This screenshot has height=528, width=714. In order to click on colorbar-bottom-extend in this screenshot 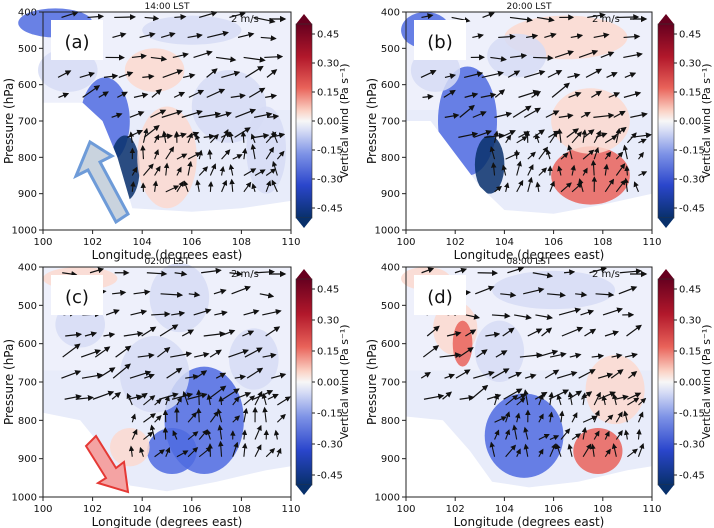, I will do `click(666, 223)`.